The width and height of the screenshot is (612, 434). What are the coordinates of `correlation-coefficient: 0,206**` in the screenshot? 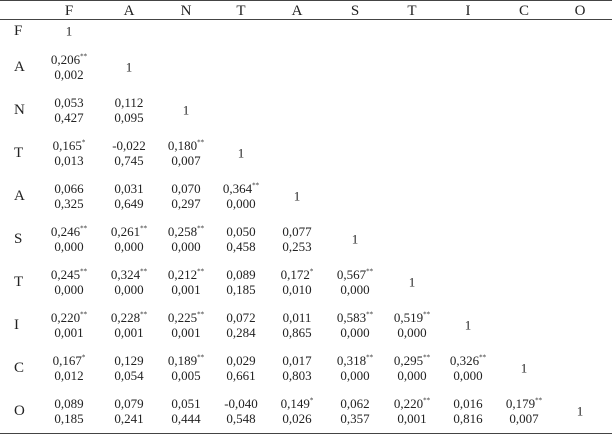 It's located at (69, 59).